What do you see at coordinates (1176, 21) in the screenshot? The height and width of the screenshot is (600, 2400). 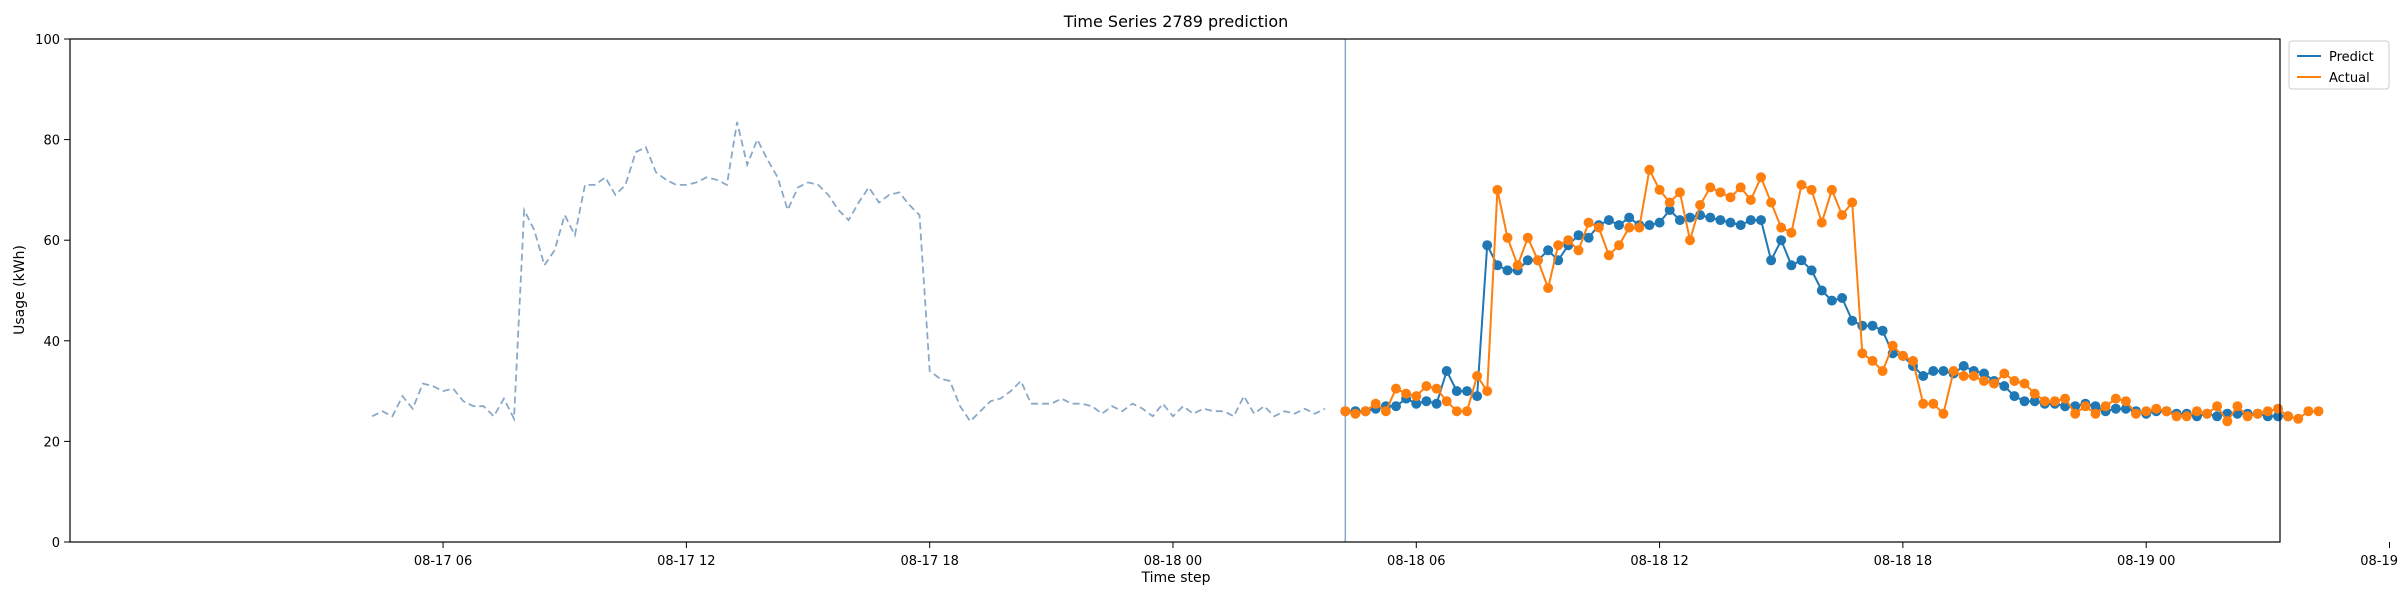 I see `chart-title: Time Series 2789 prediction` at bounding box center [1176, 21].